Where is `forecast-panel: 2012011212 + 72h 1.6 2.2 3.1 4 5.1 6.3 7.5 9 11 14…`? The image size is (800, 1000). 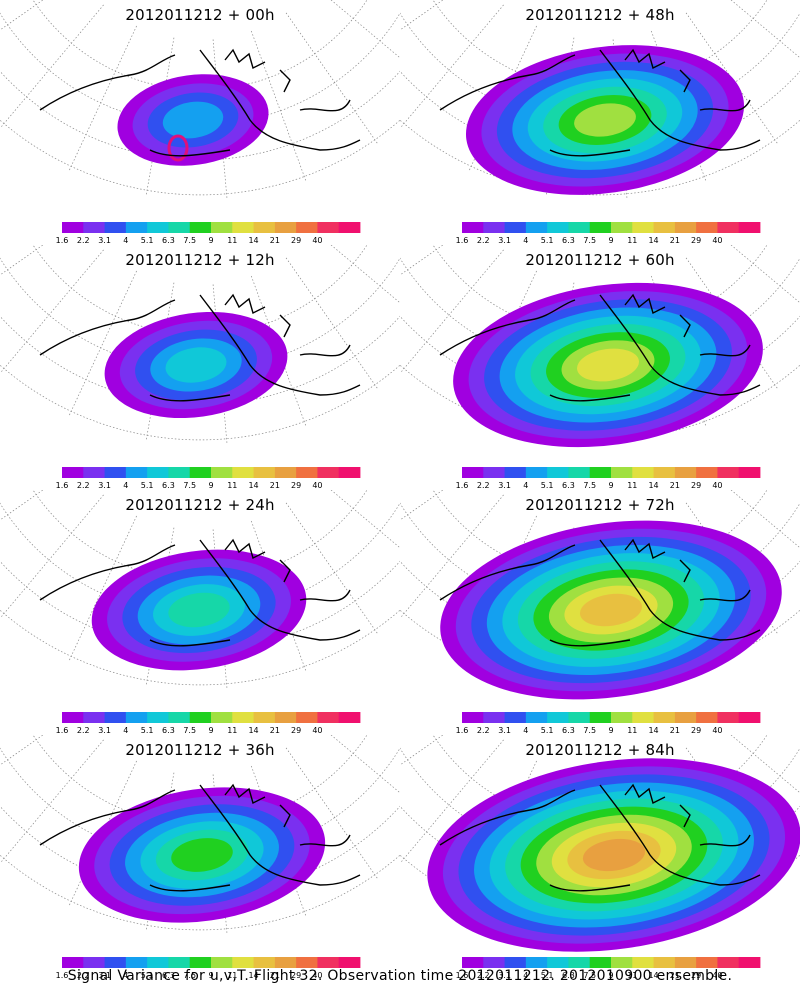
forecast-panel: 2012011212 + 72h 1.6 2.2 3.1 4 5.1 6.3 7.5 9 11 14… is located at coordinates (600, 612).